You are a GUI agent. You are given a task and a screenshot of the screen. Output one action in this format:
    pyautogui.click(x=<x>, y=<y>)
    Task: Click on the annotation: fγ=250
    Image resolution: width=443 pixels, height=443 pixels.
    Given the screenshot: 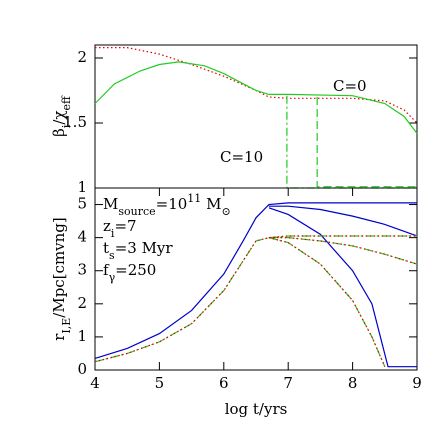 What is the action you would take?
    pyautogui.click(x=129, y=272)
    